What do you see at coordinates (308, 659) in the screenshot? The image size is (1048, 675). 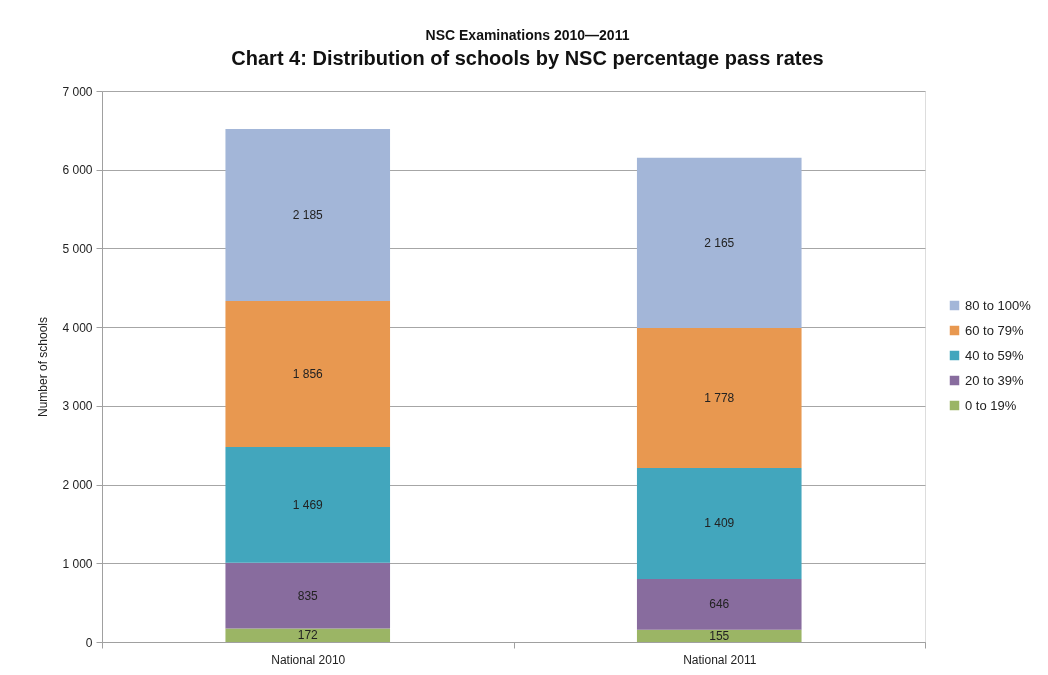 I see `x-tick-label: National 2010` at bounding box center [308, 659].